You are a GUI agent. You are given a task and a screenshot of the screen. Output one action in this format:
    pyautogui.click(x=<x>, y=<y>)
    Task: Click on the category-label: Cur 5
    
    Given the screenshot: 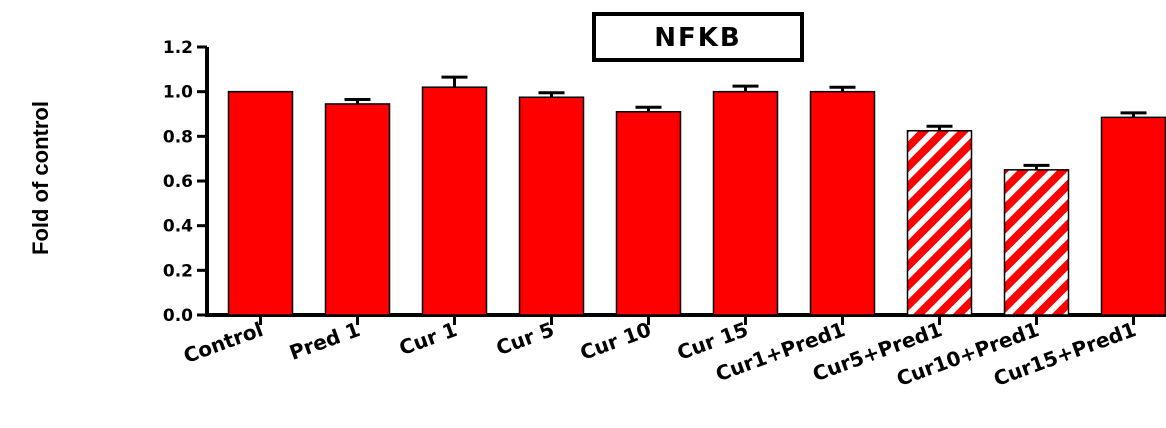 What is the action you would take?
    pyautogui.click(x=525, y=338)
    